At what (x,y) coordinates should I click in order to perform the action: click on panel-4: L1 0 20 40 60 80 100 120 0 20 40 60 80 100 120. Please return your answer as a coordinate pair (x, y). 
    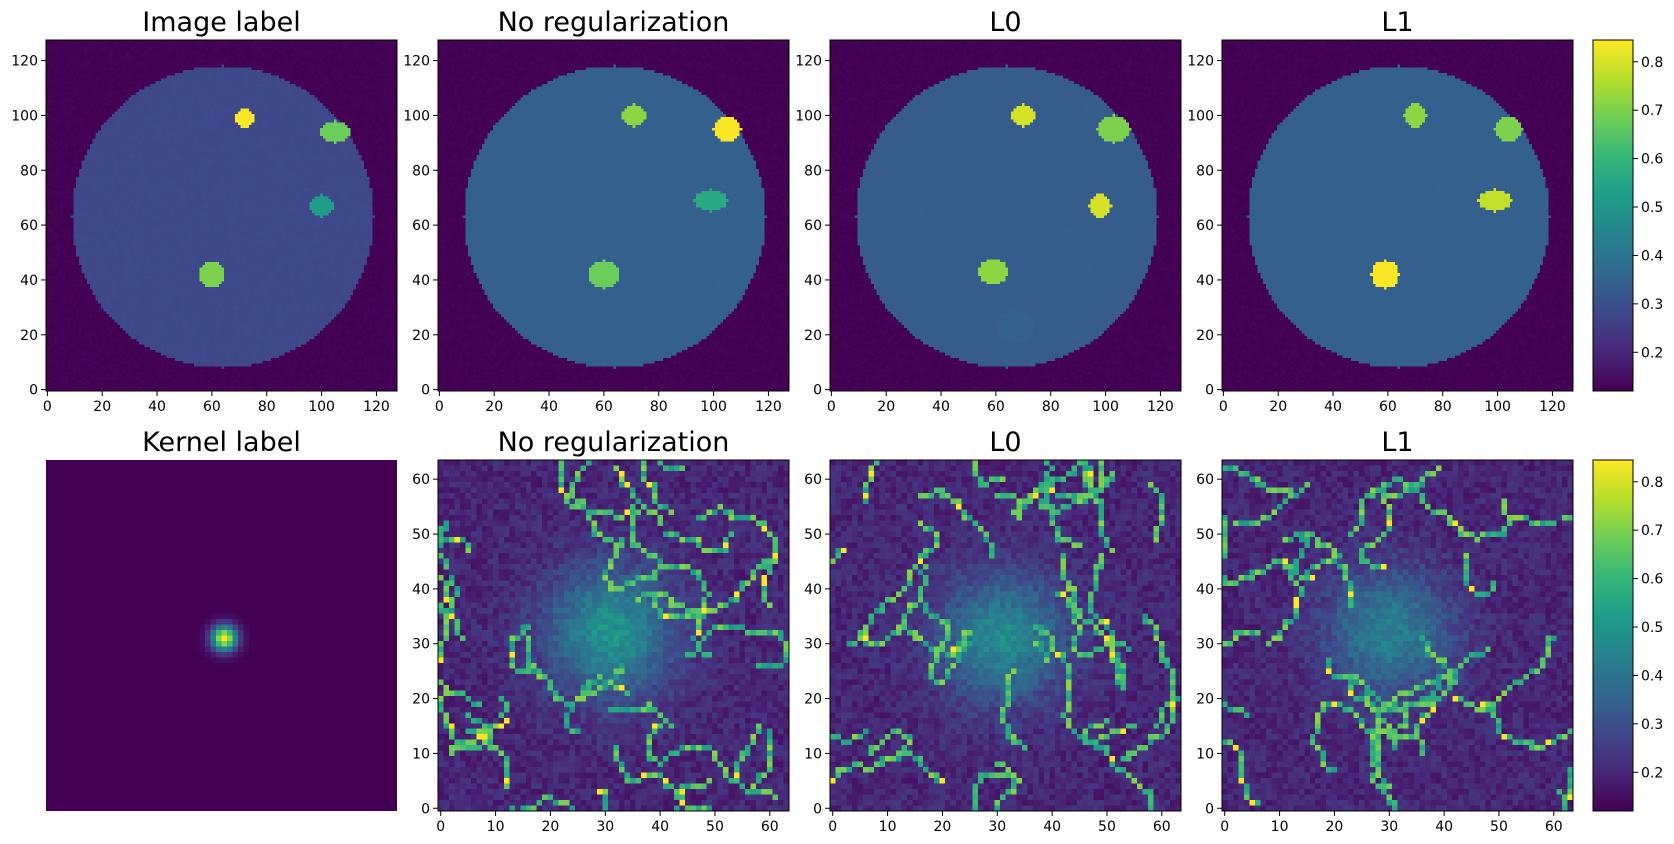
    Looking at the image, I should click on (1380, 211).